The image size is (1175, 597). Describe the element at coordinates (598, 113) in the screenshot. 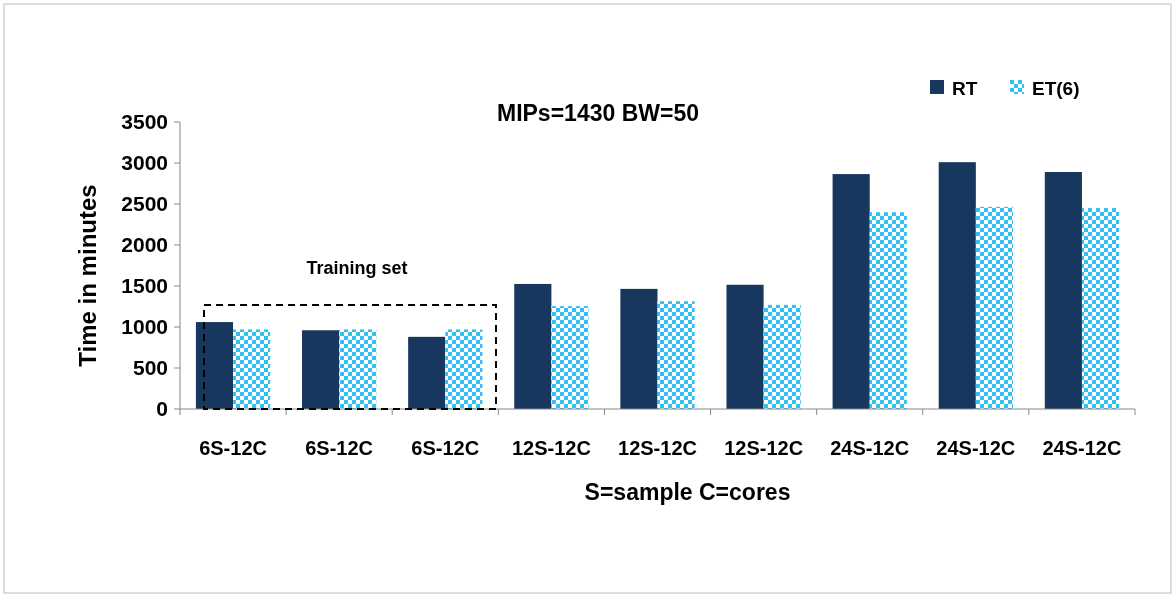

I see `chart-title: MIPs=1430 BW=50` at that location.